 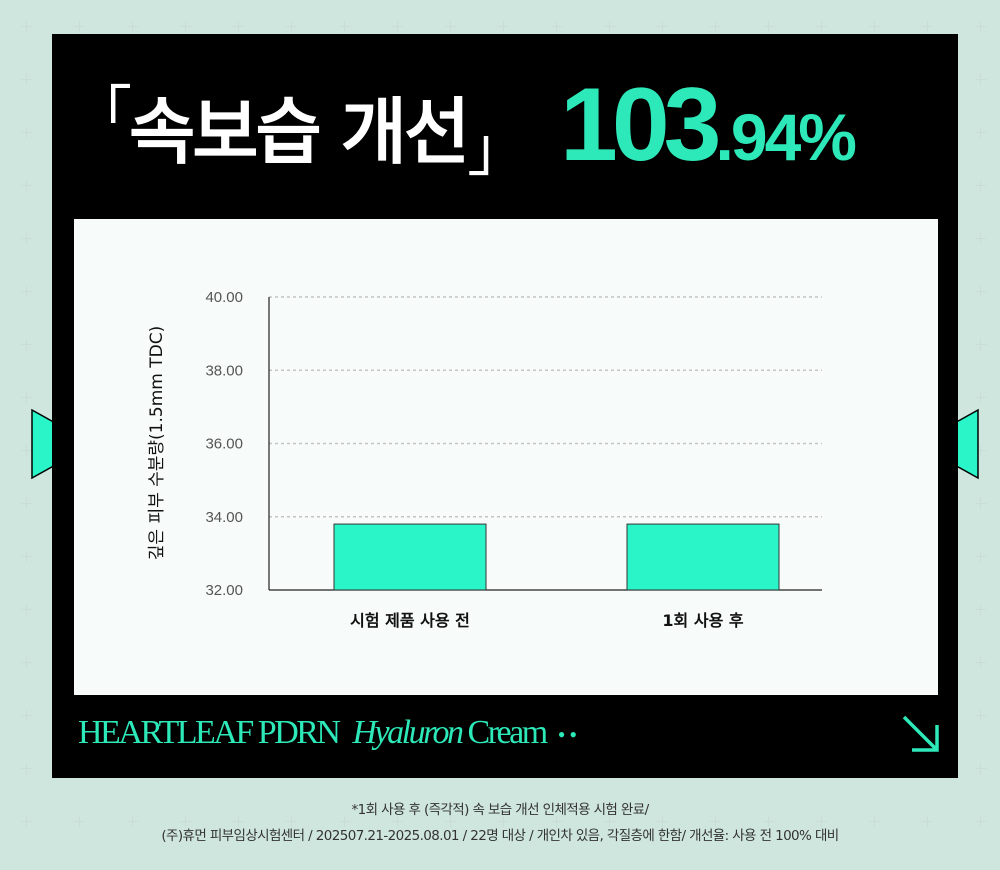 What do you see at coordinates (299, 131) in the screenshot?
I see `headline-text: 속보습 개선` at bounding box center [299, 131].